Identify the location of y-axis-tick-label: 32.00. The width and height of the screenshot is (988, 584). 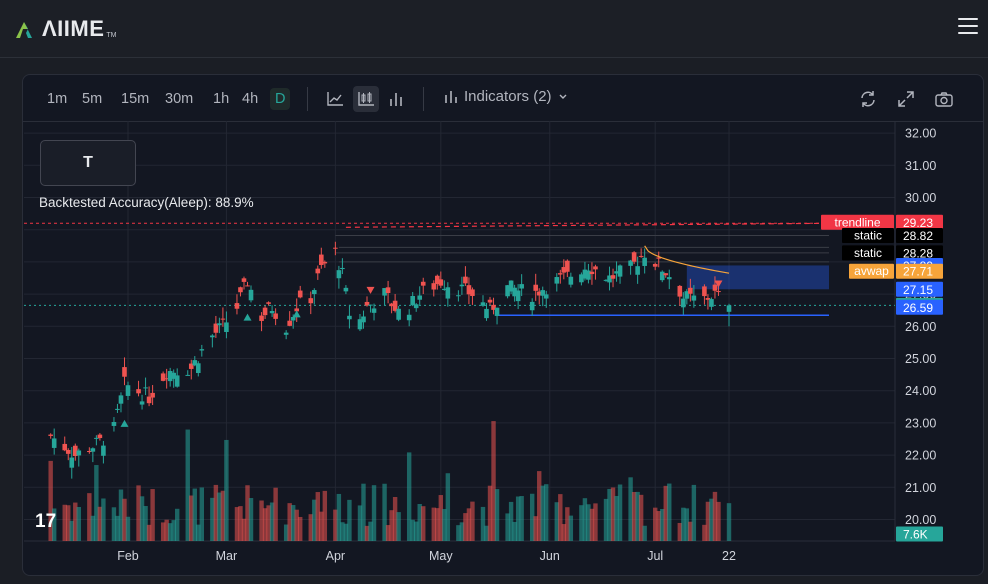
(920, 134).